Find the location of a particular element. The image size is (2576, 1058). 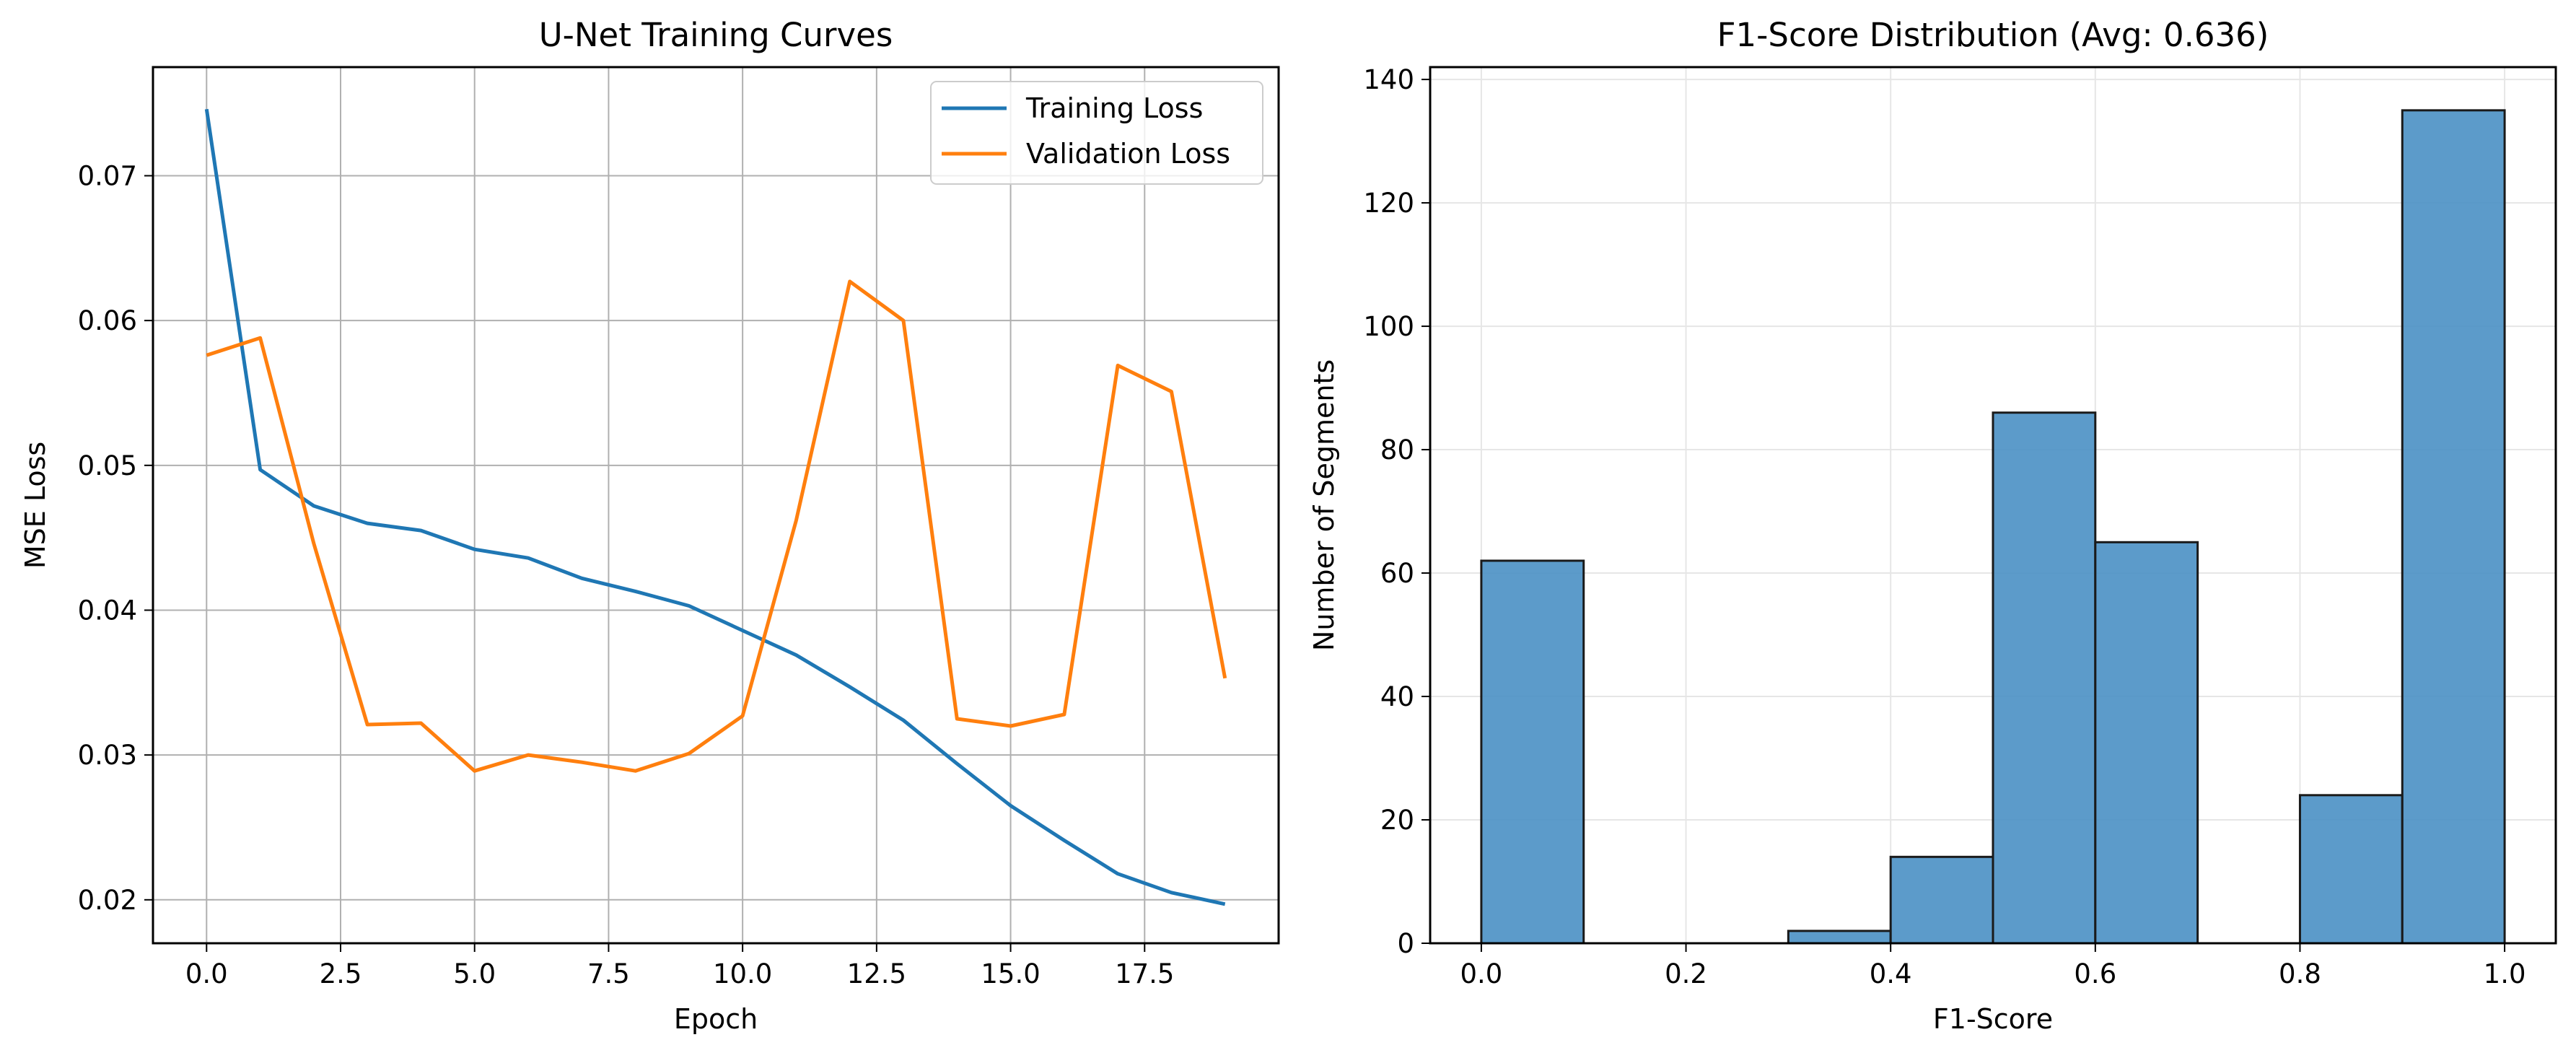

legend-box is located at coordinates (1096, 133).